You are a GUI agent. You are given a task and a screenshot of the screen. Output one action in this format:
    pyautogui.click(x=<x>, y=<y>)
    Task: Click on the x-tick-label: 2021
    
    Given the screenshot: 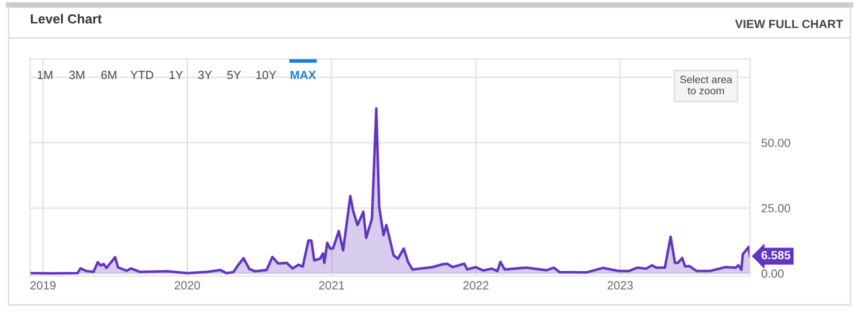 What is the action you would take?
    pyautogui.click(x=331, y=285)
    